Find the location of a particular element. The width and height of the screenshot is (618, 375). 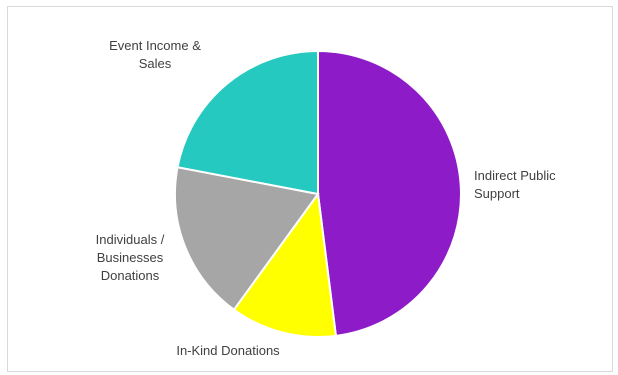

slice-label-3: Event Income & Sales is located at coordinates (155, 54).